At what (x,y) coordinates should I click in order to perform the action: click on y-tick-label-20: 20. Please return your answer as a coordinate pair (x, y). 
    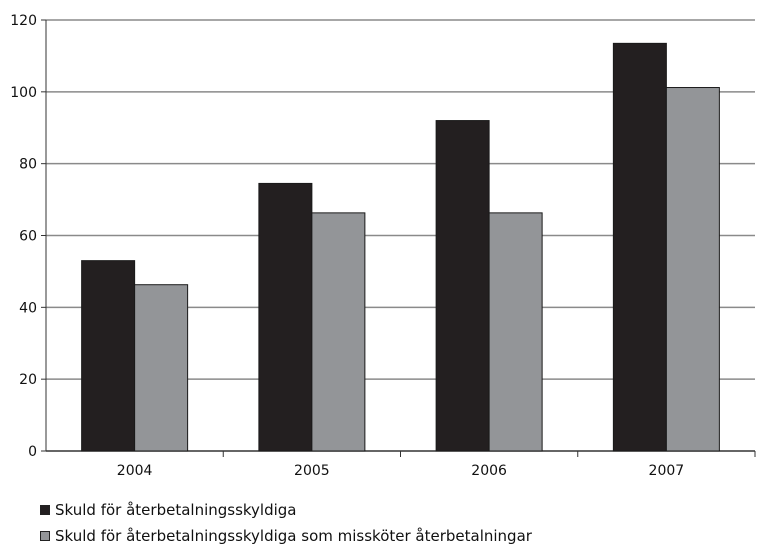
    Looking at the image, I should click on (28, 380).